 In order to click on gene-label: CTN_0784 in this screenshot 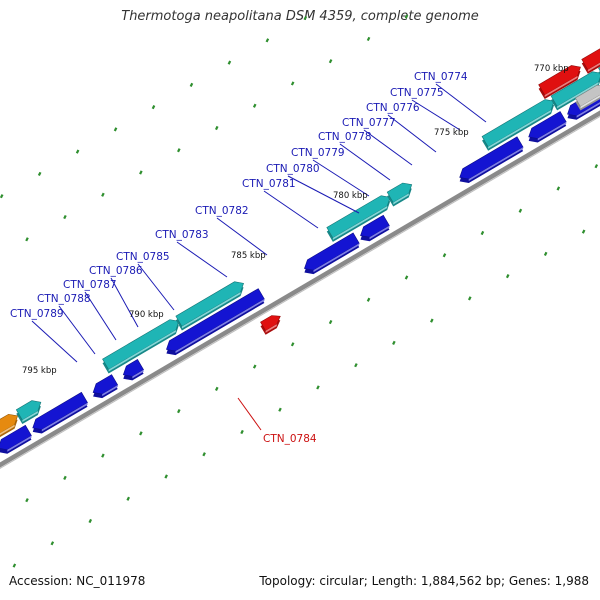, I will do `click(290, 439)`.